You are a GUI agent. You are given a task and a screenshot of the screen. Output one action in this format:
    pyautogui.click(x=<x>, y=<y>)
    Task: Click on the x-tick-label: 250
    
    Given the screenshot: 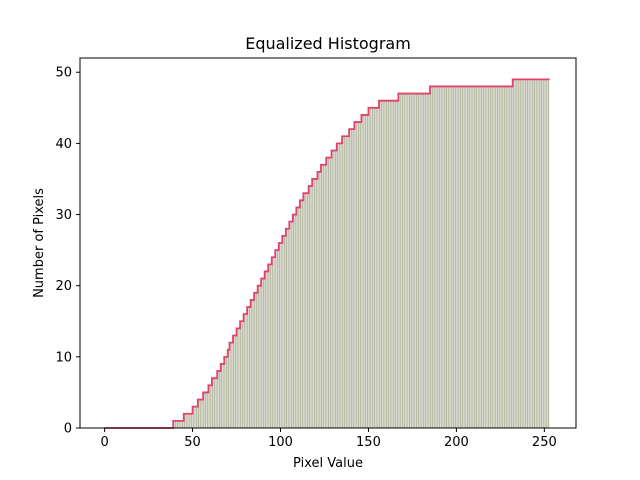 What is the action you would take?
    pyautogui.click(x=544, y=442)
    